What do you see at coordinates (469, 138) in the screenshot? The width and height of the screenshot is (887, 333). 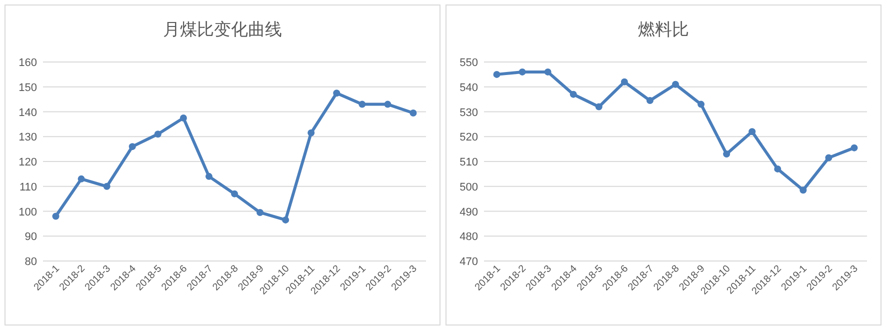 I see `y-tick-label: 520` at bounding box center [469, 138].